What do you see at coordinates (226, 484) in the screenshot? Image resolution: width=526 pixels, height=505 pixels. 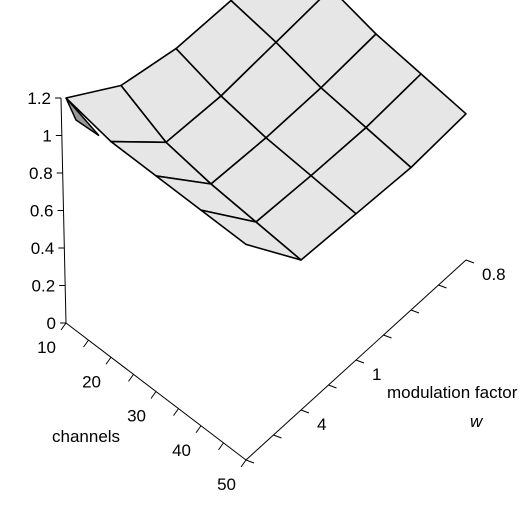 I see `x-tick-label: 50` at bounding box center [226, 484].